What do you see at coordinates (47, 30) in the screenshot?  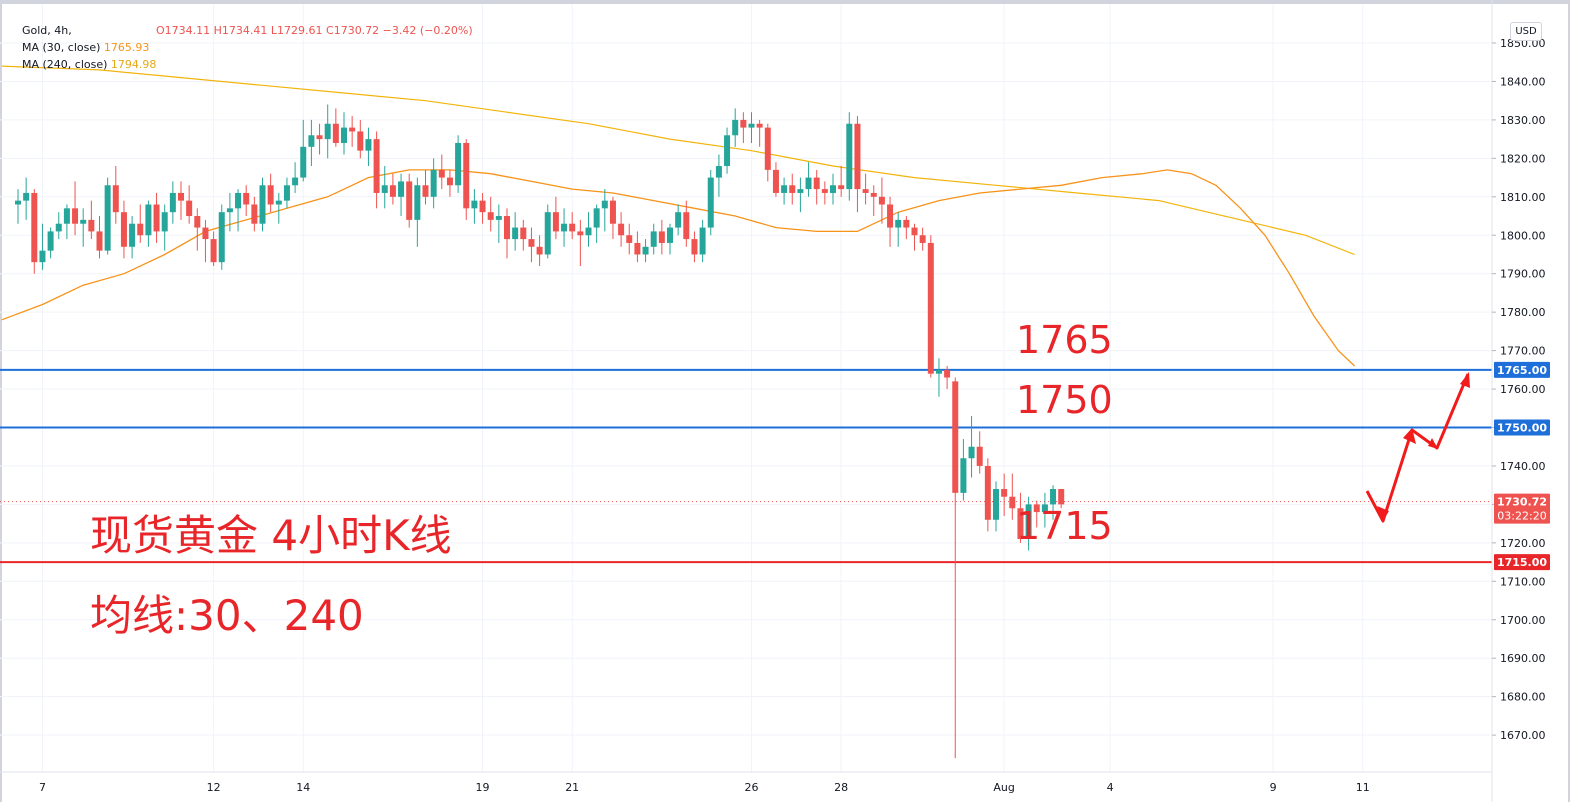 I see `symbol-label: Gold, 4h,` at bounding box center [47, 30].